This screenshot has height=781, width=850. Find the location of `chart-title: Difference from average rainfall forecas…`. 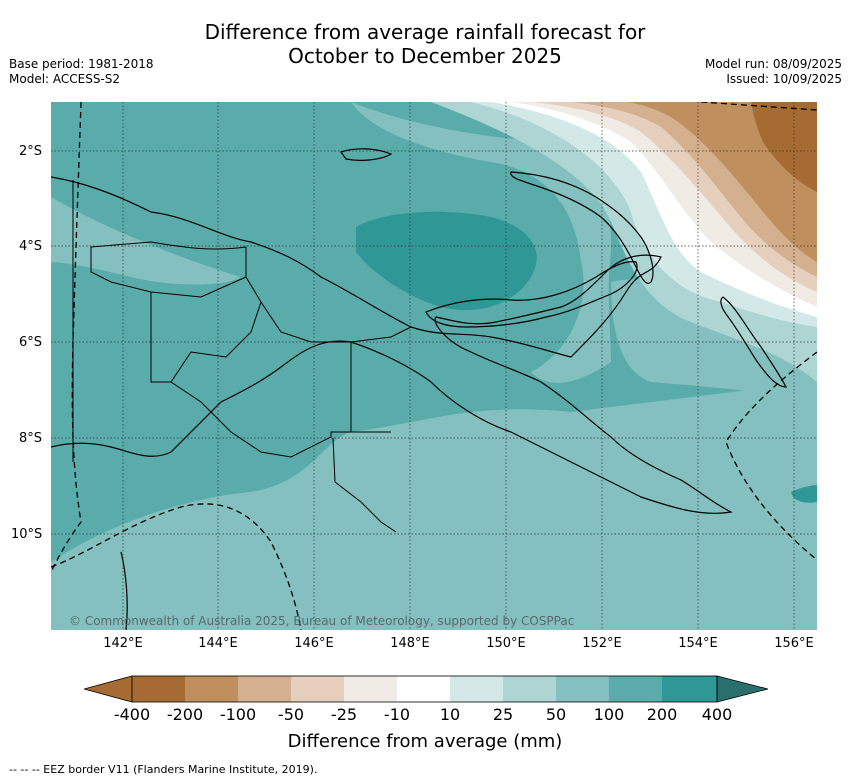

chart-title: Difference from average rainfall forecas… is located at coordinates (425, 44).